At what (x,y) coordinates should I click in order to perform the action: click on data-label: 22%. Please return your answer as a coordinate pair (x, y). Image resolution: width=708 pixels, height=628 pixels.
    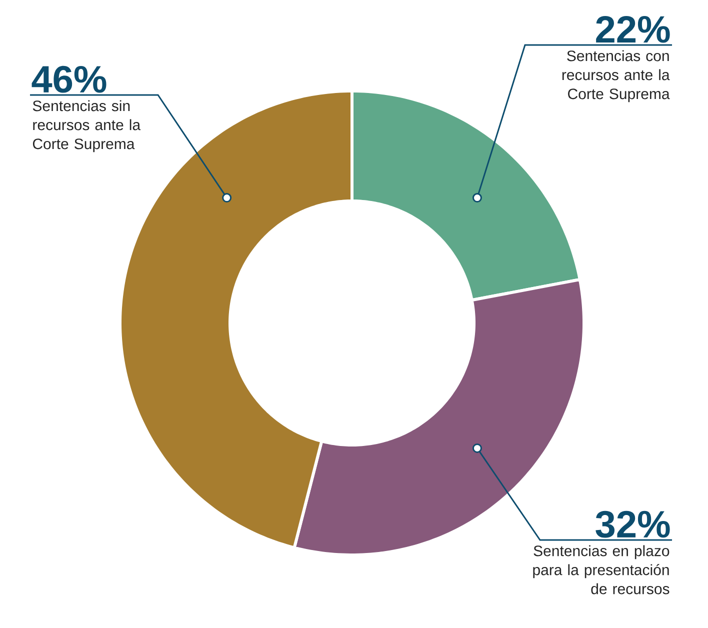
    Looking at the image, I should click on (633, 29).